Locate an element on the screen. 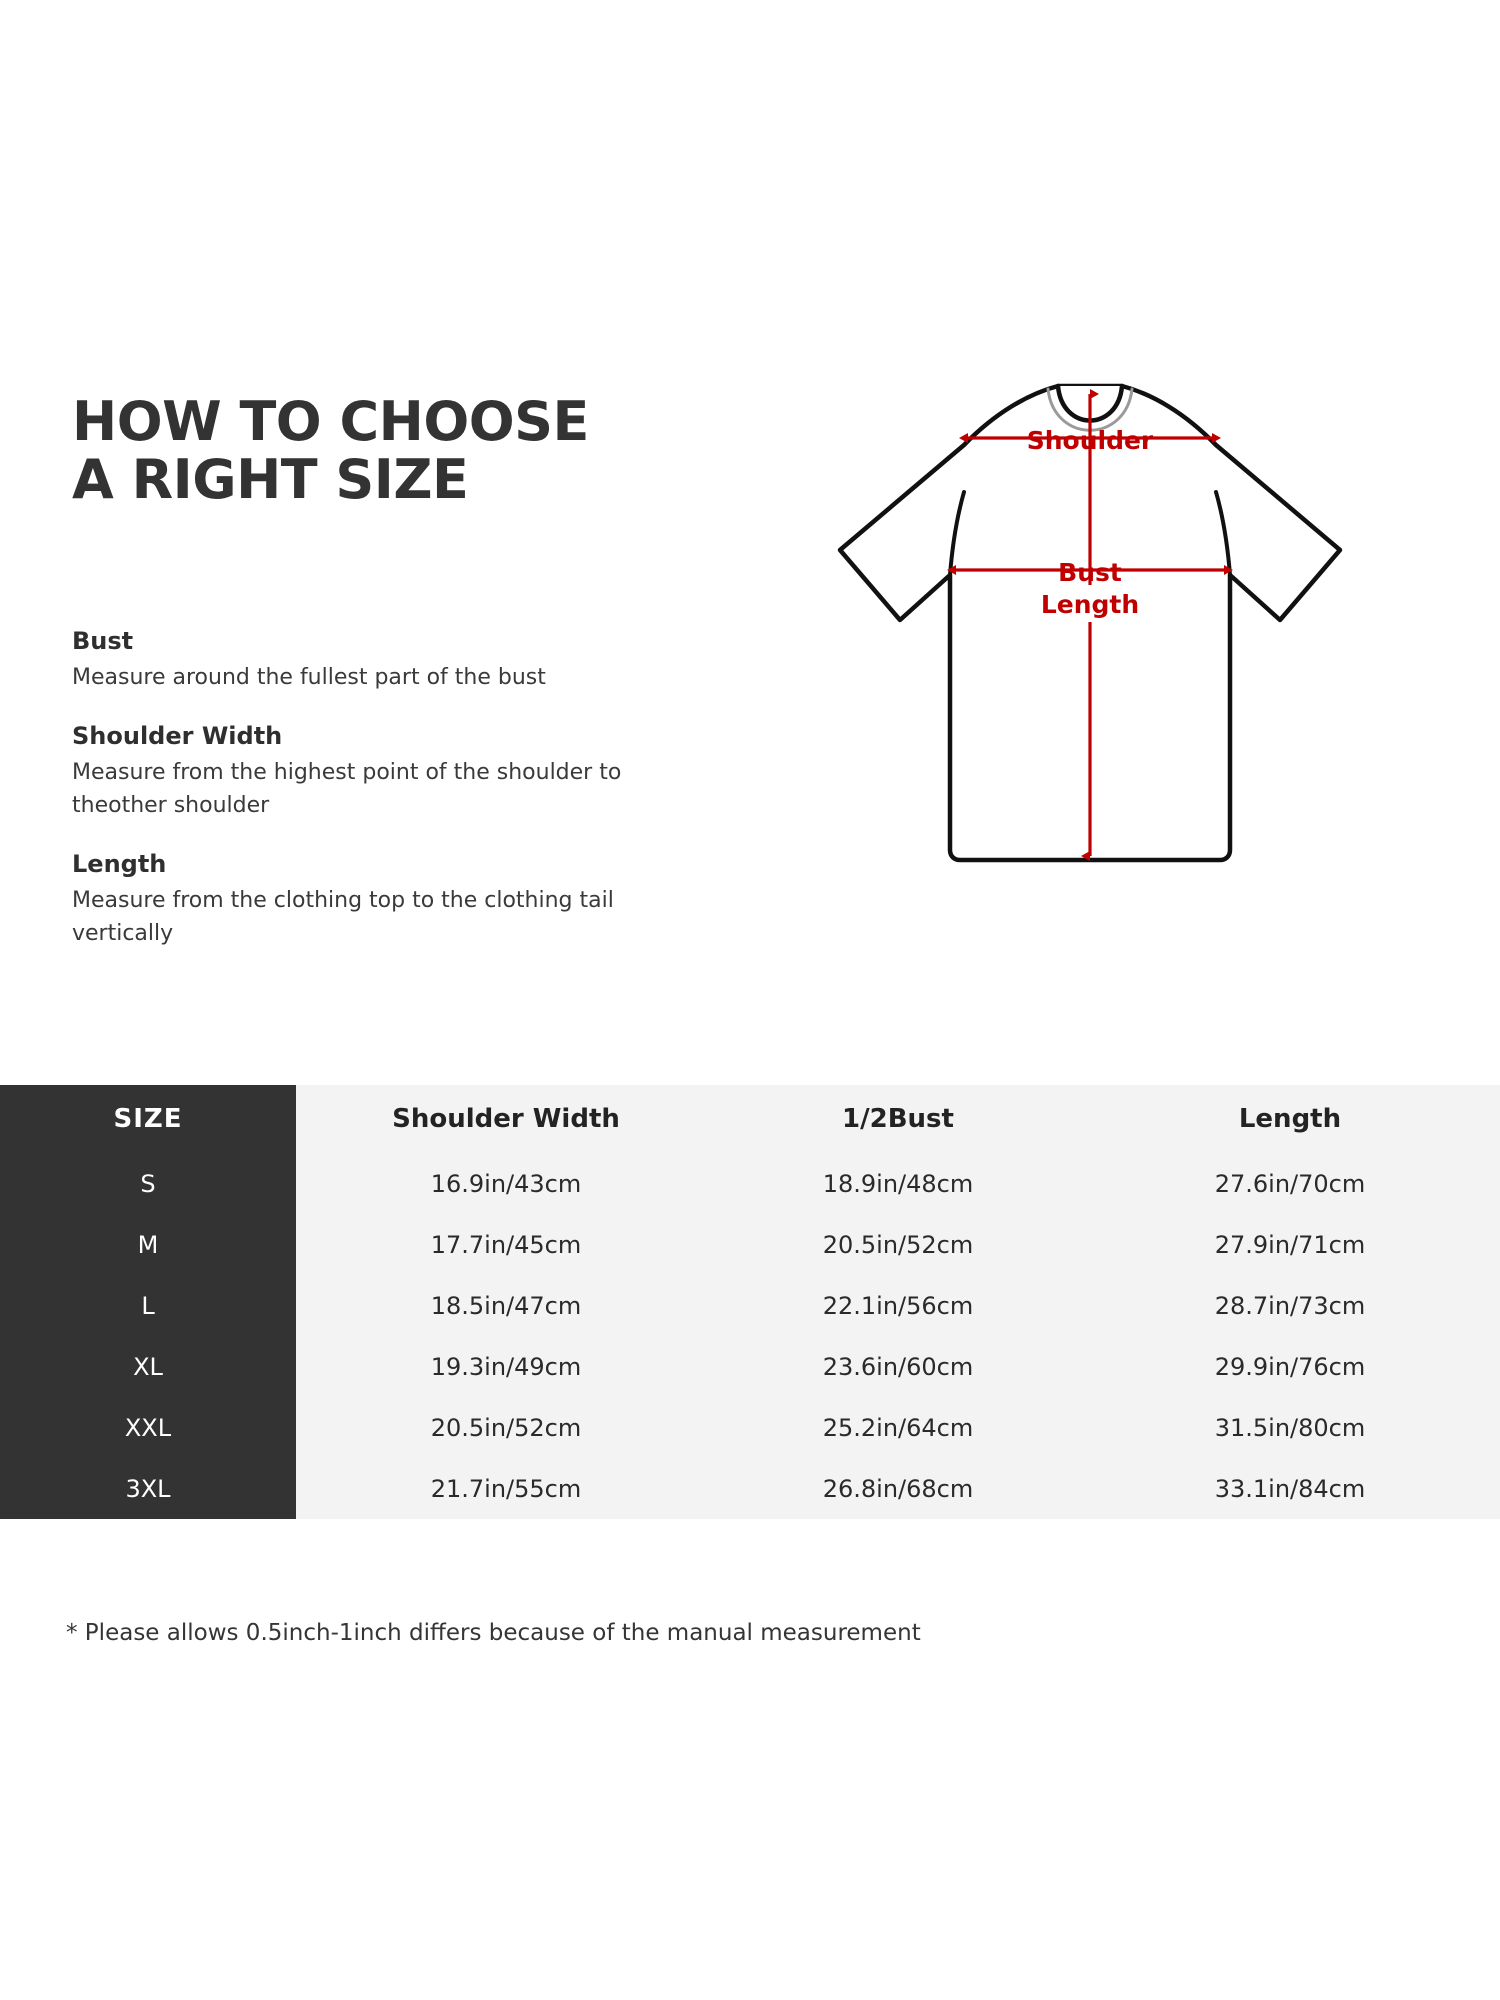 The width and height of the screenshot is (1500, 2000). cell-length: 31.5in/80cm is located at coordinates (1290, 1427).